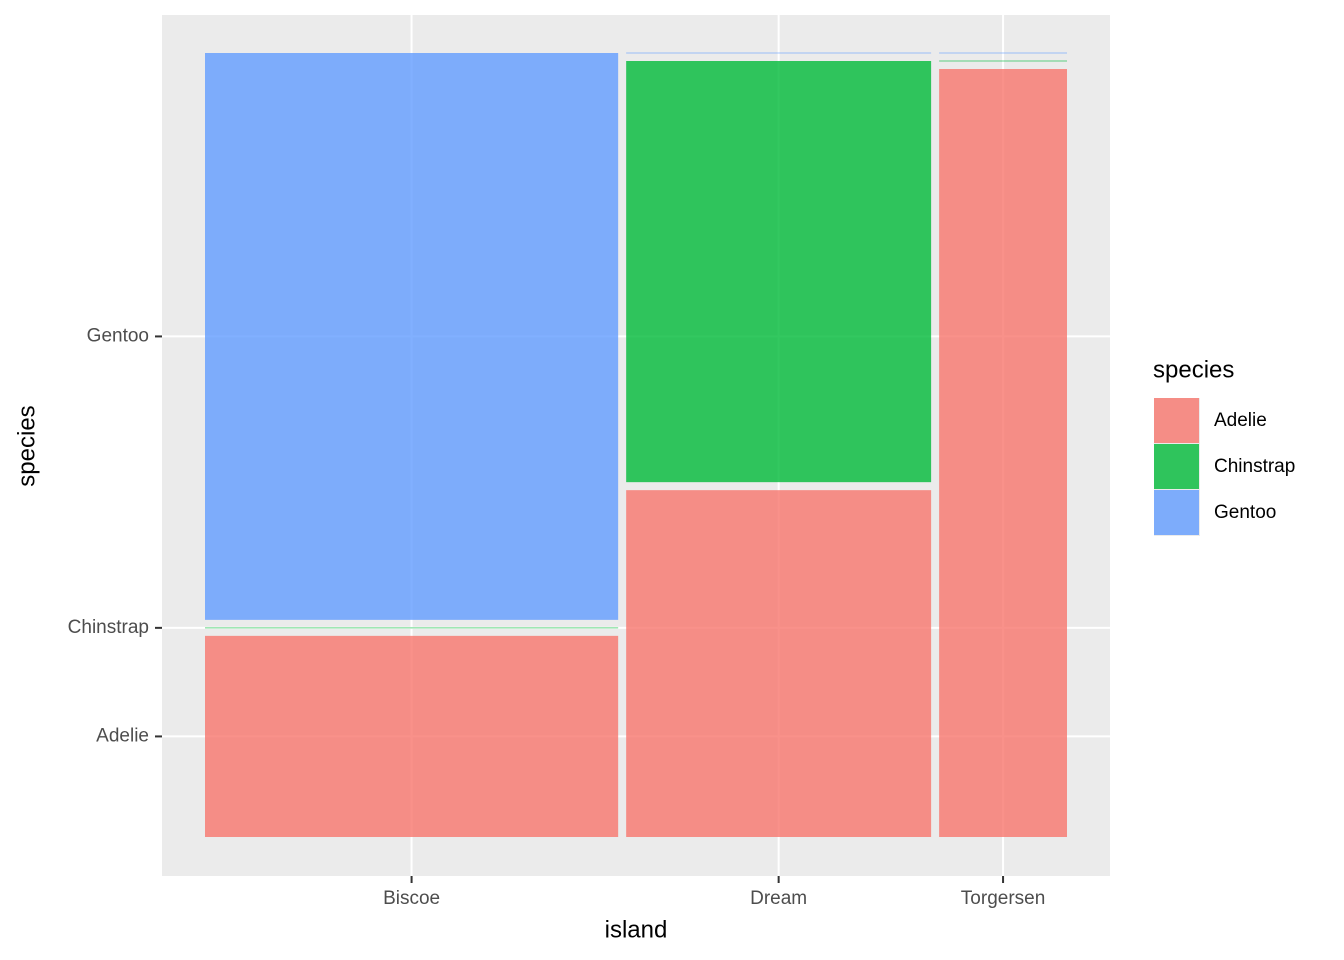 The height and width of the screenshot is (960, 1344). I want to click on x-axis-title: island, so click(636, 929).